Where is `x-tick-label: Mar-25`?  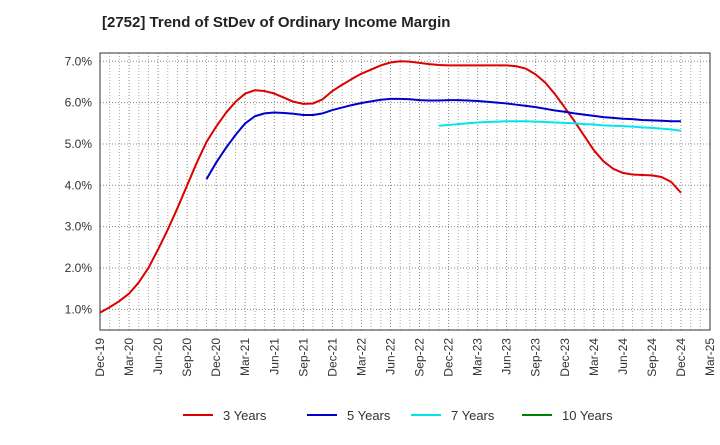
x-tick-label: Mar-25 is located at coordinates (710, 357).